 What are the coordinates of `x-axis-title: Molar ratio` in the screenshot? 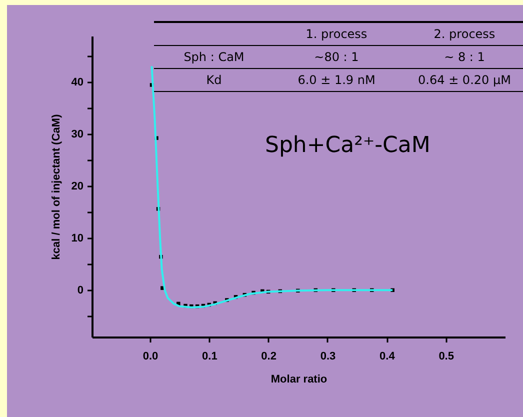 It's located at (299, 380).